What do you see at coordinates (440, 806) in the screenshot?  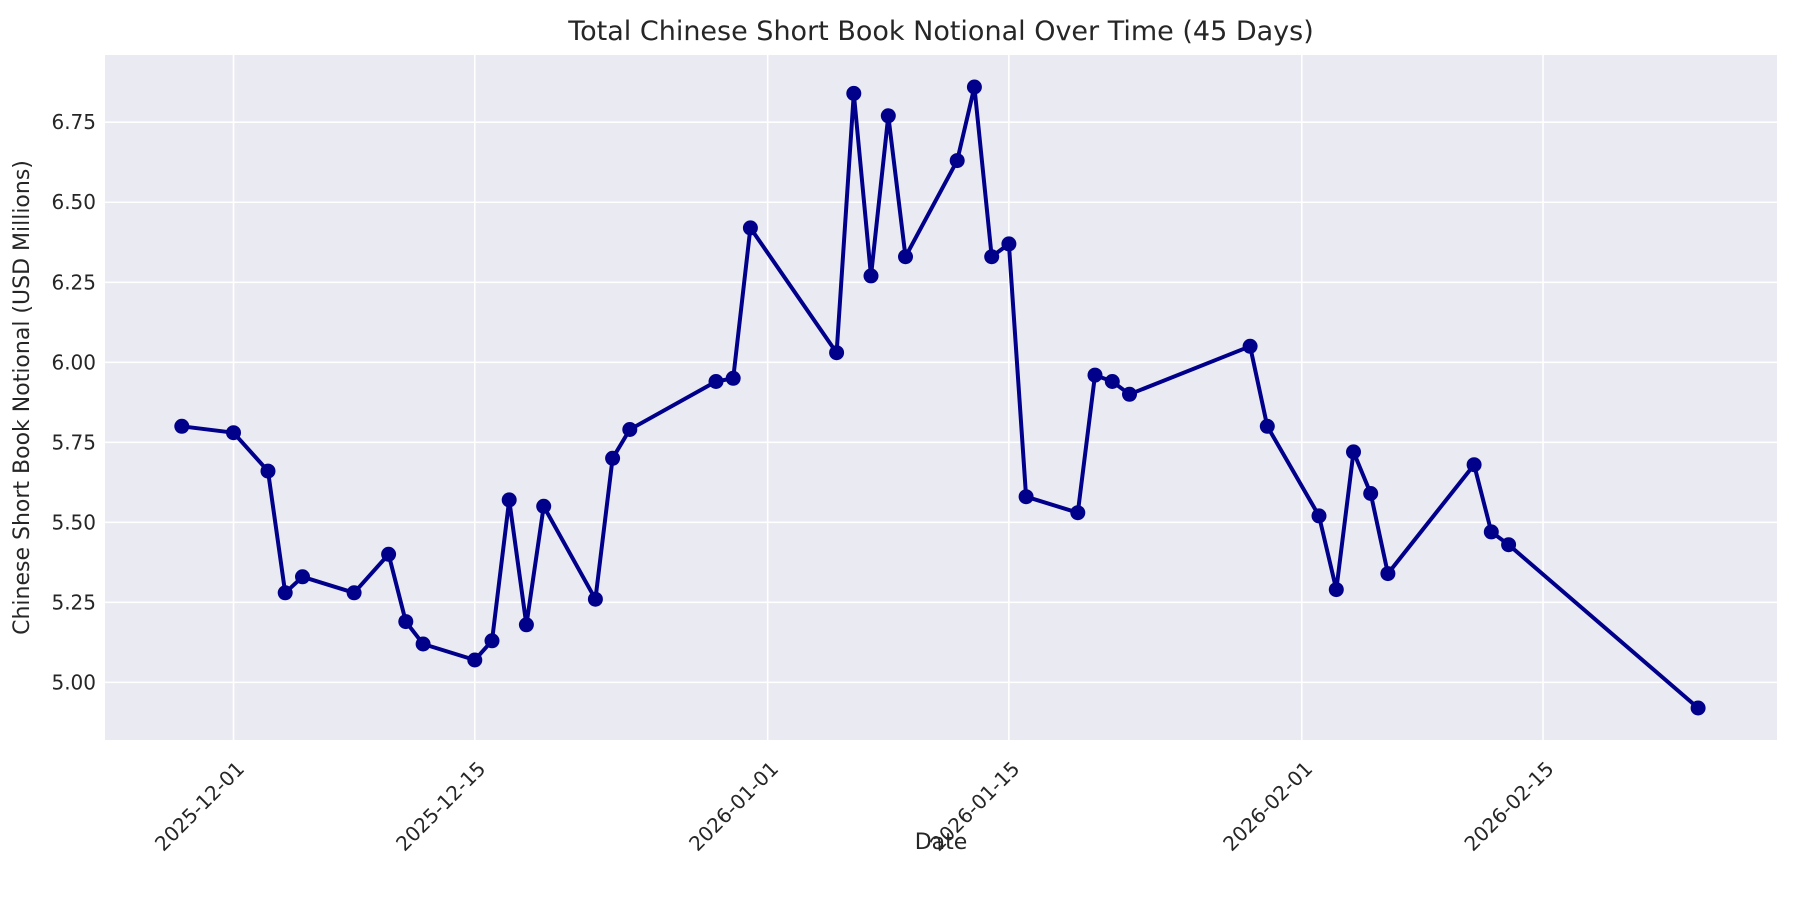 I see `x-tick-label: 2025-12-15` at bounding box center [440, 806].